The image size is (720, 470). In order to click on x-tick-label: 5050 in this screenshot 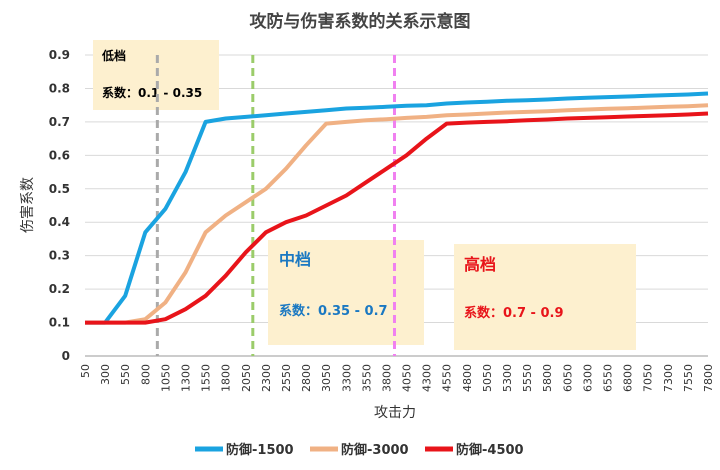, I will do `click(487, 378)`.